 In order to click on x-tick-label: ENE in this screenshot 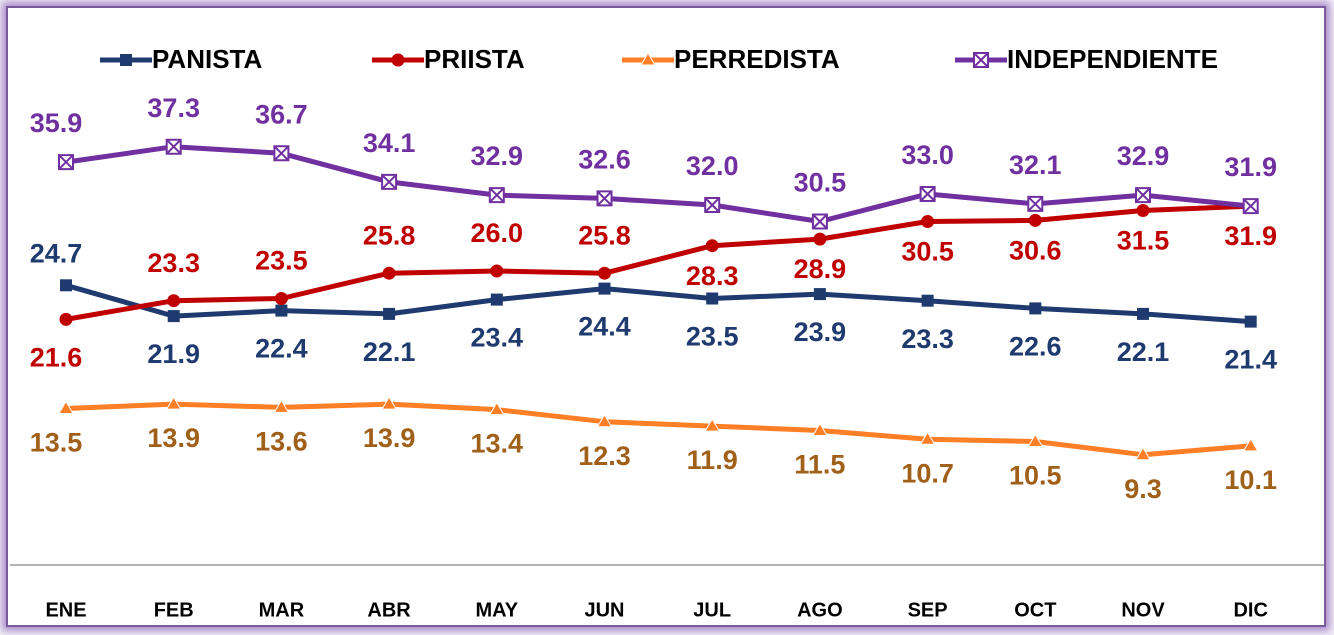, I will do `click(65, 610)`.